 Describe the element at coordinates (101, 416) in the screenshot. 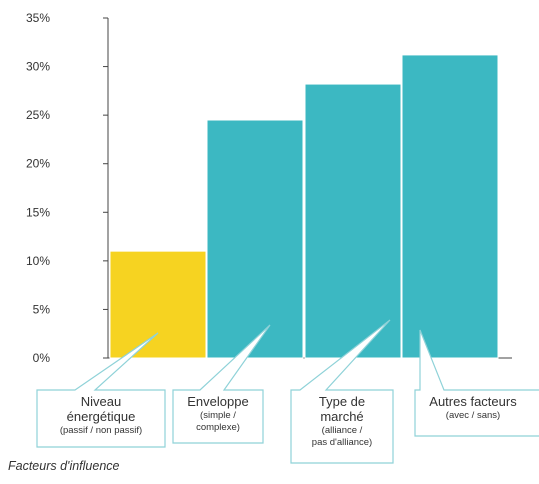

I see `callout-title: énergétique` at that location.